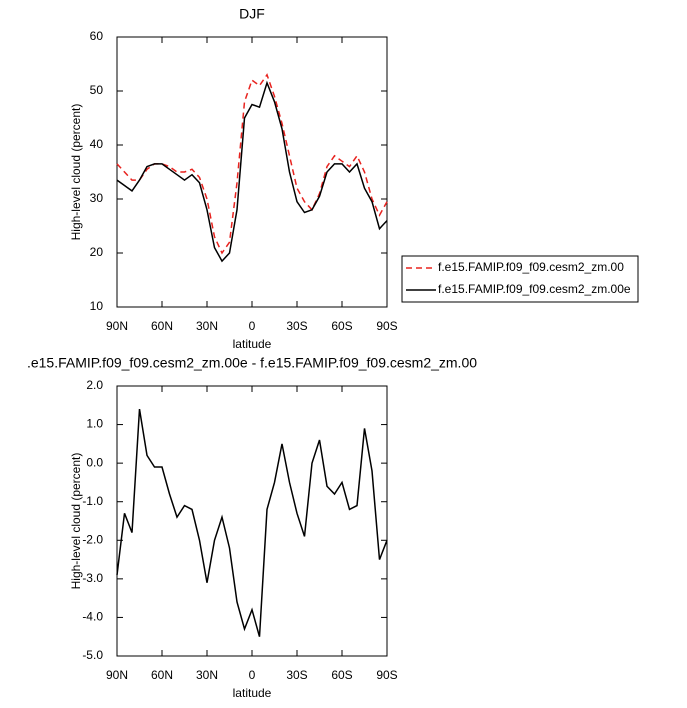 This screenshot has width=687, height=708. Describe the element at coordinates (534, 289) in the screenshot. I see `legend-label: f.e15.FAMIP.f09_f09.cesm2_zm.00e` at that location.